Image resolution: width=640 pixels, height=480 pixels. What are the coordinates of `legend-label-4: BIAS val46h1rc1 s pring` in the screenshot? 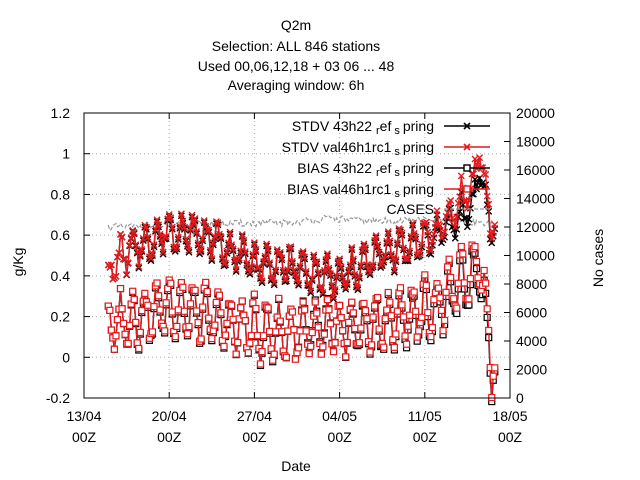 It's located at (360, 190).